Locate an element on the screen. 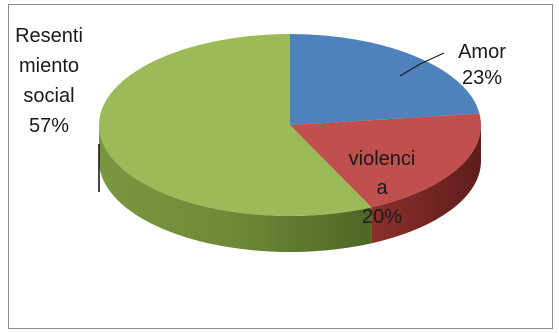  data-label-resentimiento-social-line-2: miento is located at coordinates (49, 66).